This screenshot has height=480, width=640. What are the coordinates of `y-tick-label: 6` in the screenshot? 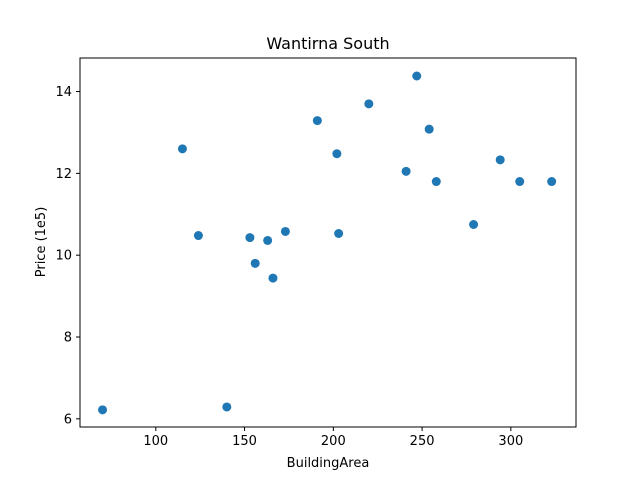 It's located at (68, 419).